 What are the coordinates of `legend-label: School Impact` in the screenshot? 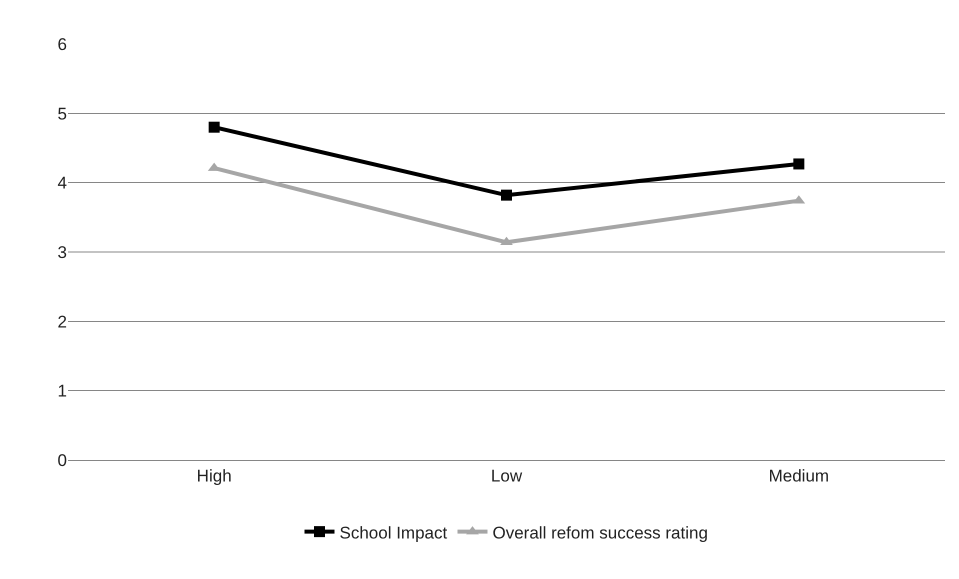 It's located at (394, 532).